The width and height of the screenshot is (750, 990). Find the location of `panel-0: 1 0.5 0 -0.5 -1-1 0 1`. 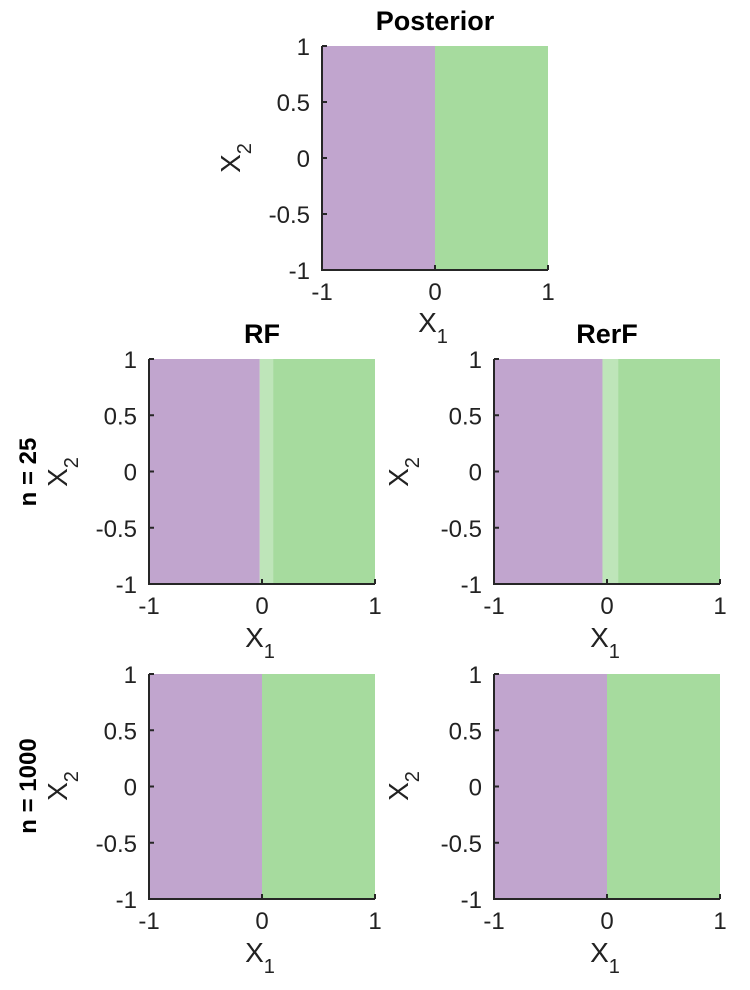

panel-0: 1 0.5 0 -0.5 -1-1 0 1 is located at coordinates (412, 170).